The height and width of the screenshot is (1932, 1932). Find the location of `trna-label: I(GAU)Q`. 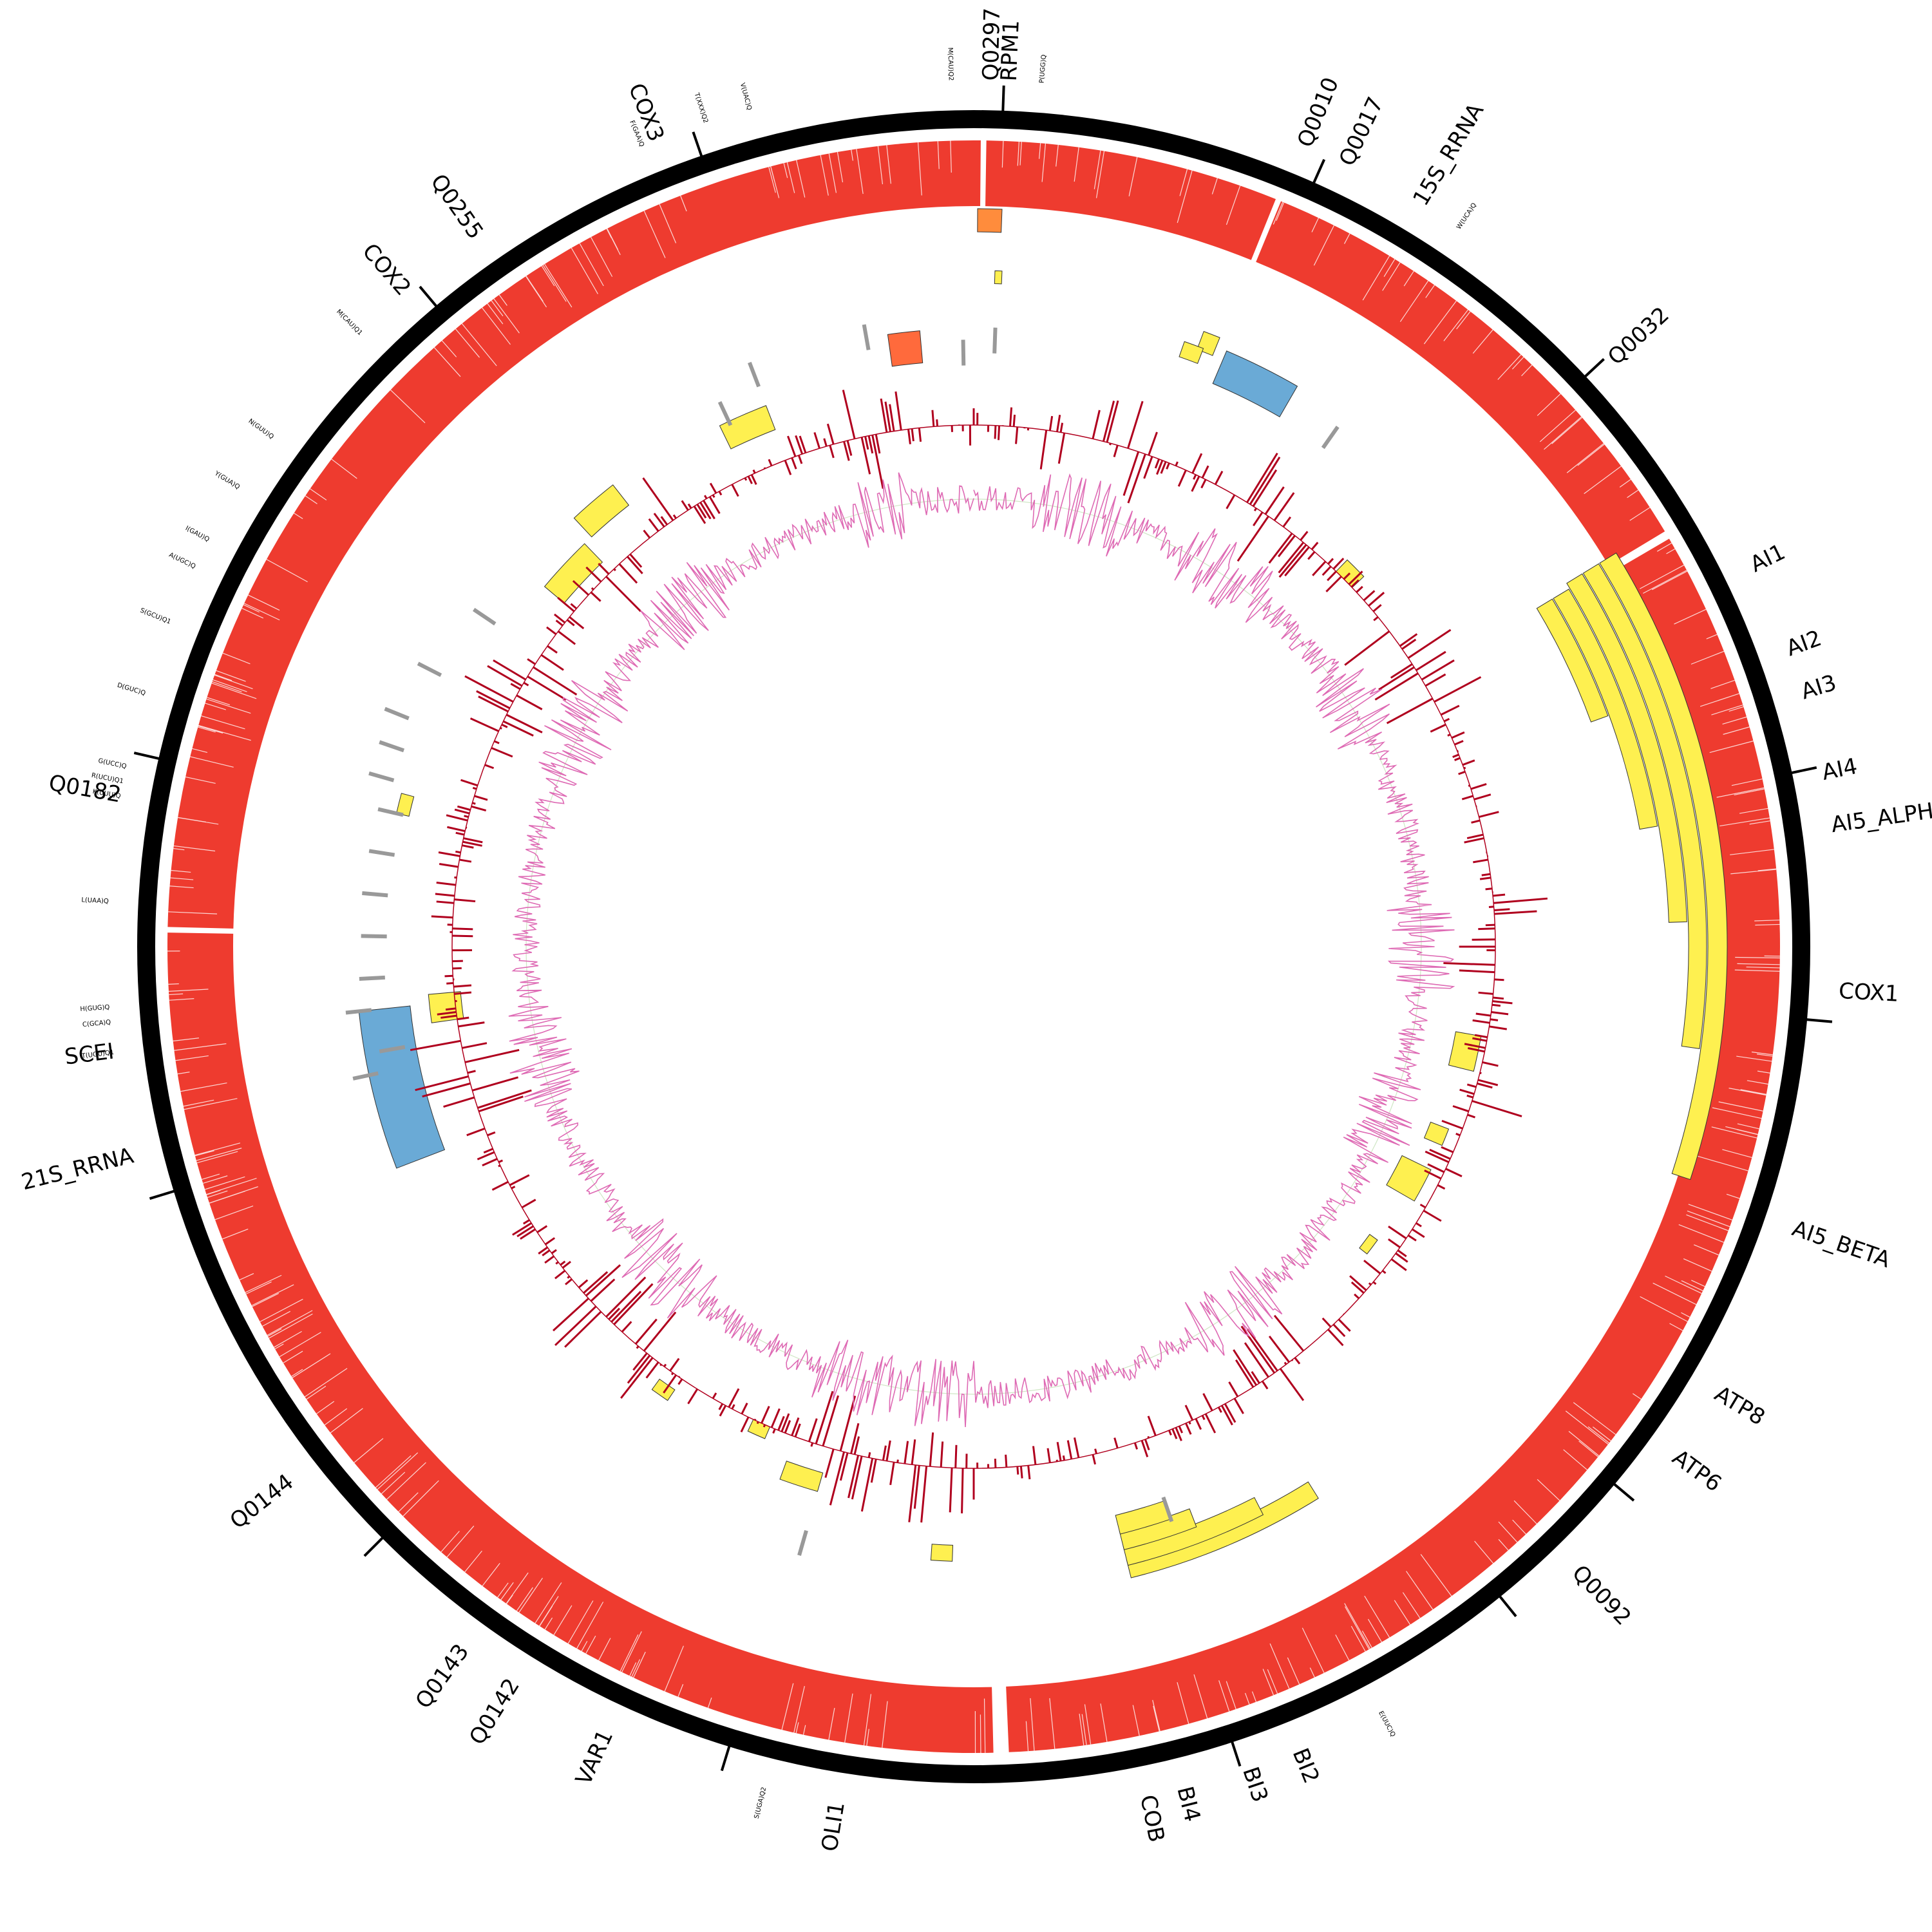

trna-label: I(GAU)Q is located at coordinates (198, 534).